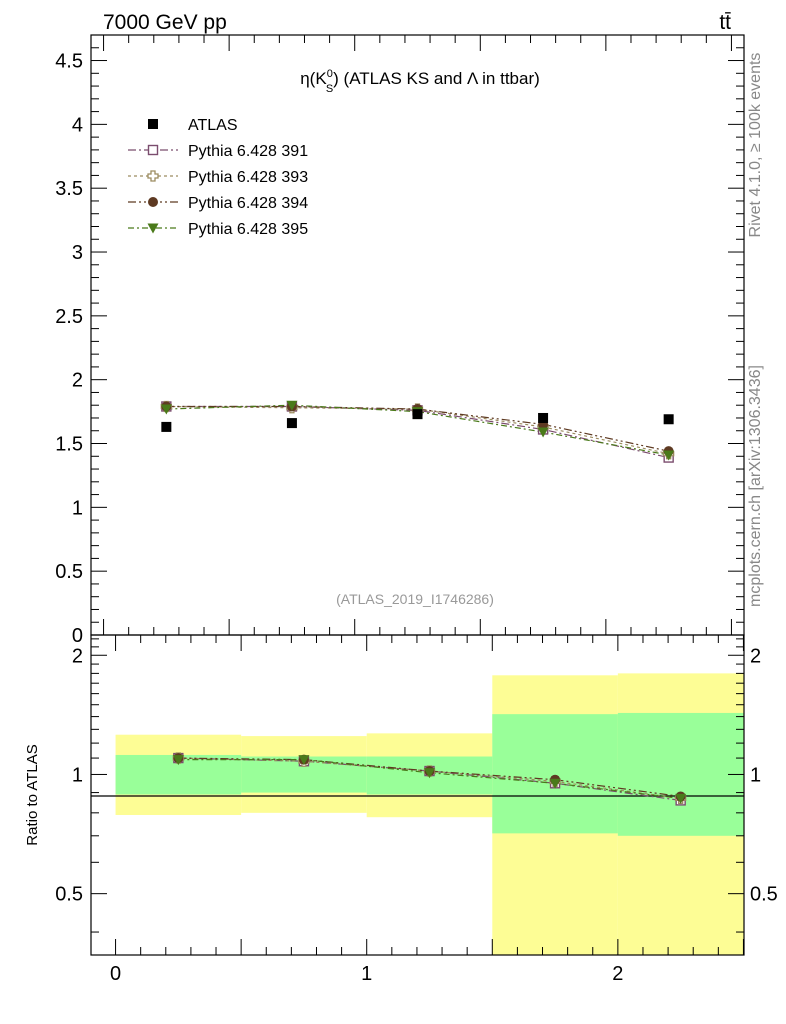 This screenshot has height=1024, width=786. What do you see at coordinates (69, 445) in the screenshot?
I see `main-y-tick-label: 1.5` at bounding box center [69, 445].